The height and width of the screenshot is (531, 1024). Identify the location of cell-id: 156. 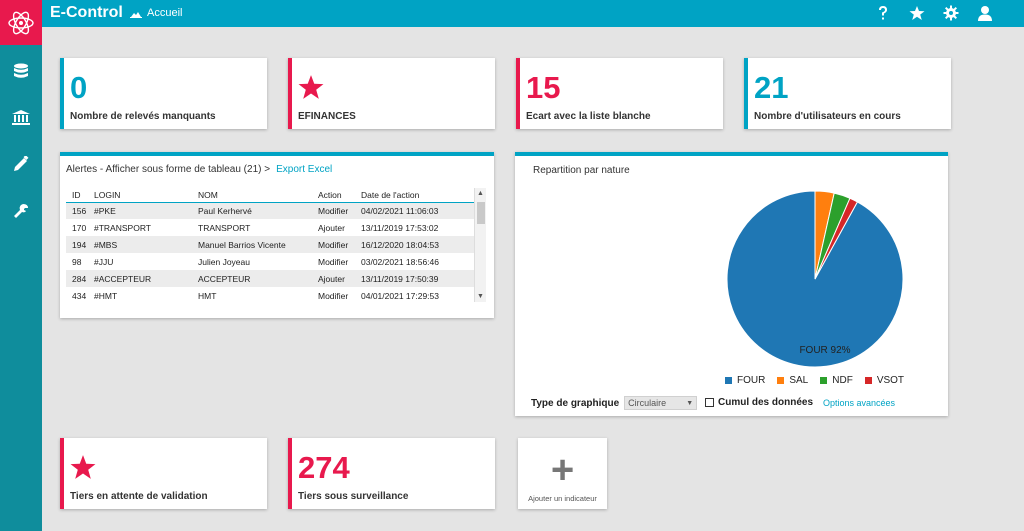
(77, 210).